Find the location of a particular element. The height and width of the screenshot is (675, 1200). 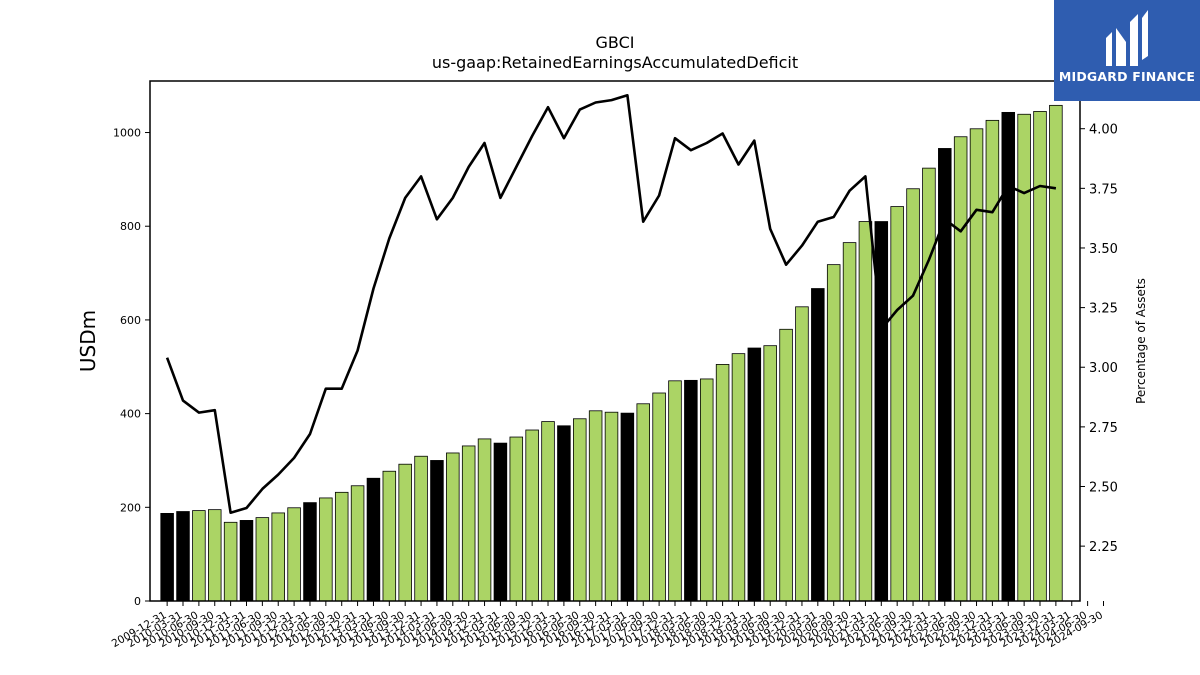

y-tick-label: 400 is located at coordinates (130, 414).